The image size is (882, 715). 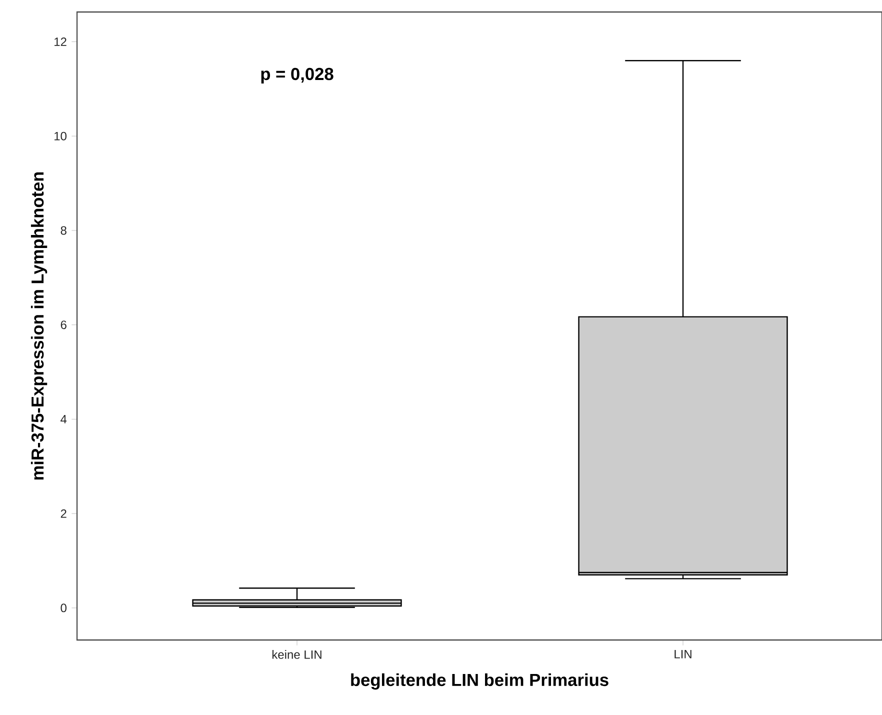 I want to click on x-axis-title: begleitende LIN beim Primarius, so click(x=479, y=681).